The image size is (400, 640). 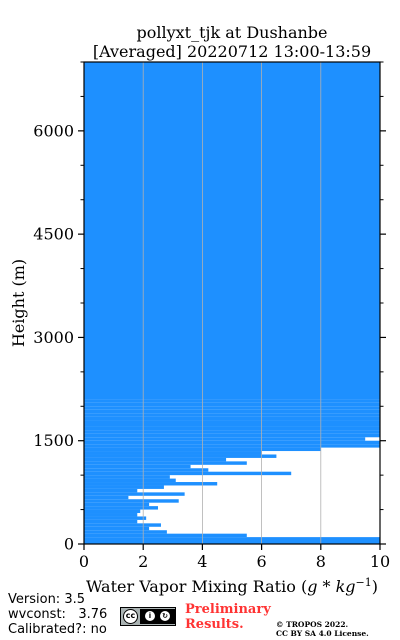 What do you see at coordinates (232, 586) in the screenshot?
I see `x-axis-label: Water Vapor Mixing Ratio (g * kg−1)` at bounding box center [232, 586].